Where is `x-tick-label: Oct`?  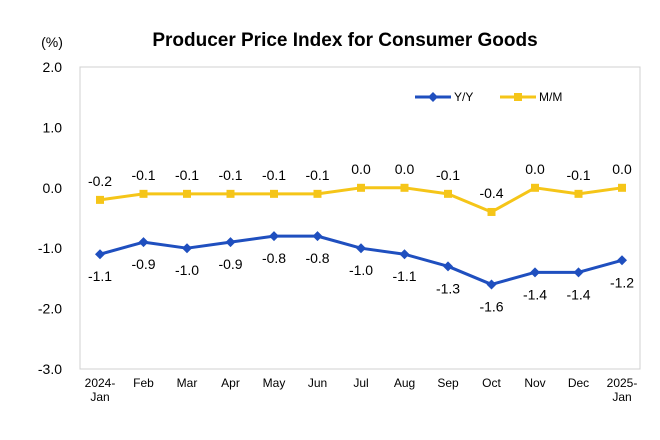
x-tick-label: Oct is located at coordinates (491, 383).